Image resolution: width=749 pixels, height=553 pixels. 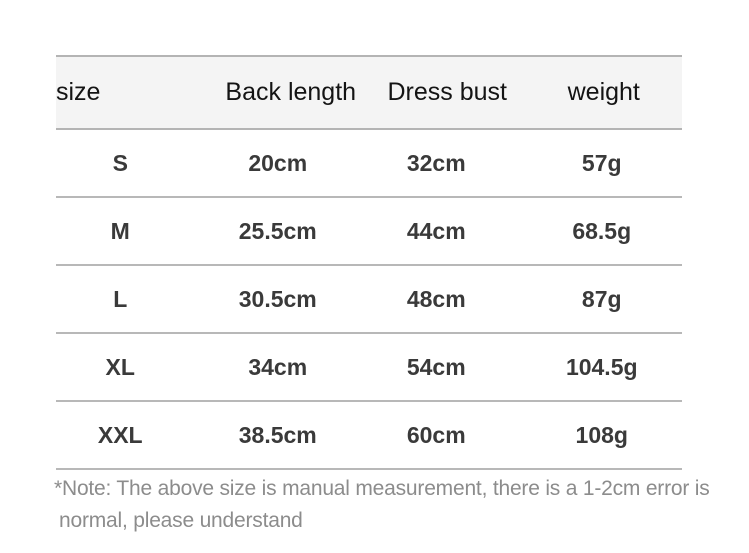 What do you see at coordinates (447, 367) in the screenshot?
I see `cell-dress-bust: 54cm` at bounding box center [447, 367].